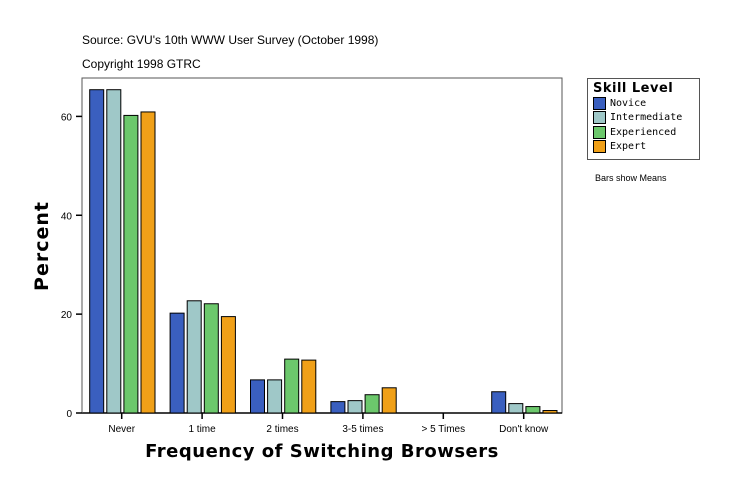 The width and height of the screenshot is (733, 496). I want to click on legend-item: Experienced, so click(646, 132).